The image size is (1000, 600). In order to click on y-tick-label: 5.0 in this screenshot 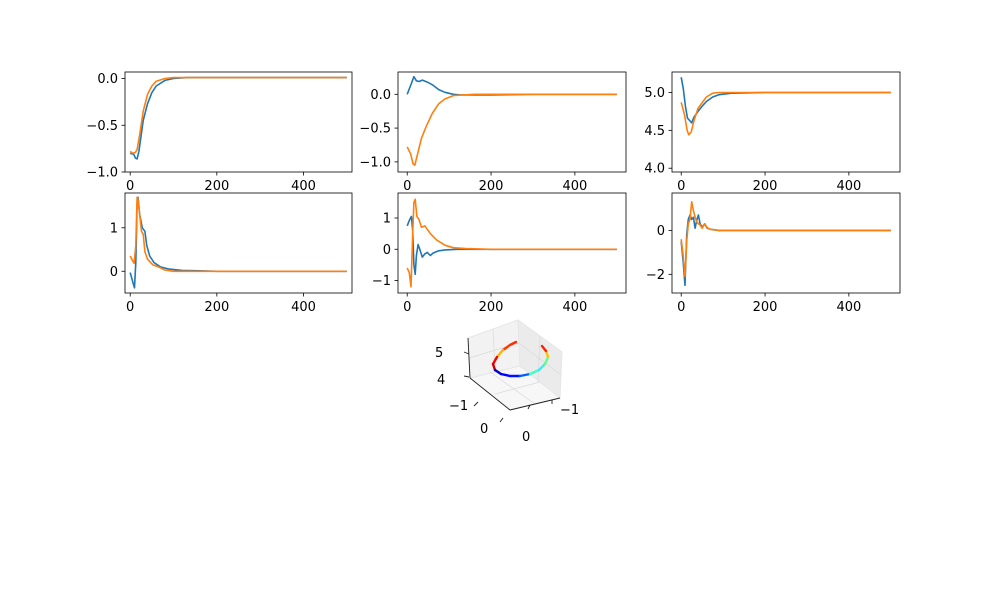, I will do `click(654, 93)`.